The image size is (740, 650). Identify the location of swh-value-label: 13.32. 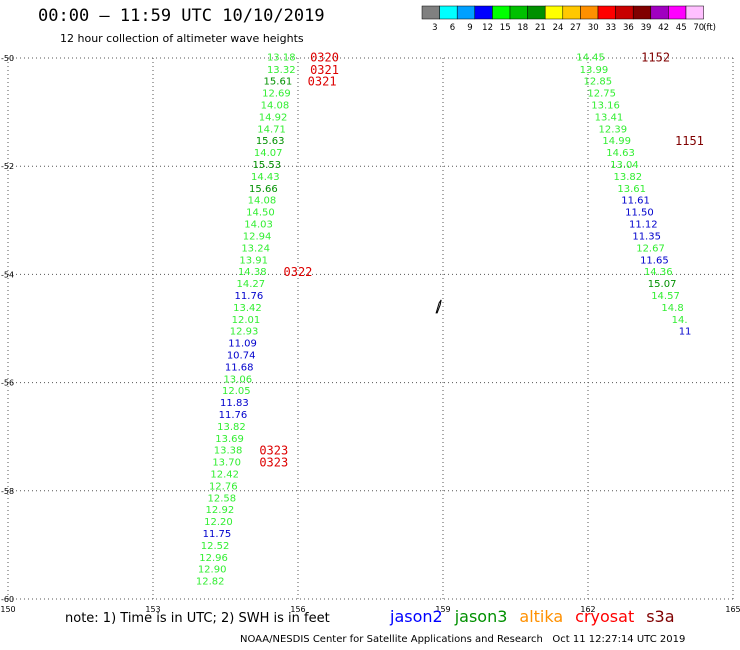
(281, 70).